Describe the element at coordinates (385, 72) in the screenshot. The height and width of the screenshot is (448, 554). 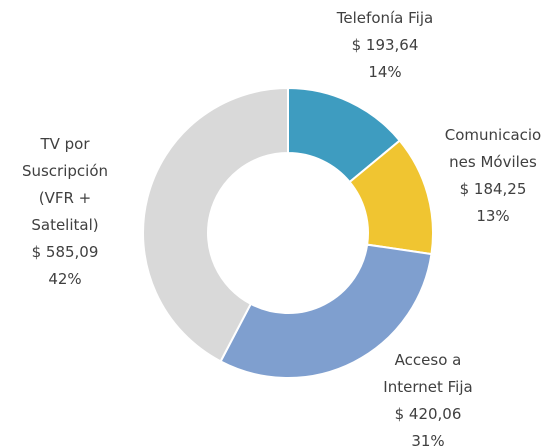
I see `percent-label: 14%` at that location.